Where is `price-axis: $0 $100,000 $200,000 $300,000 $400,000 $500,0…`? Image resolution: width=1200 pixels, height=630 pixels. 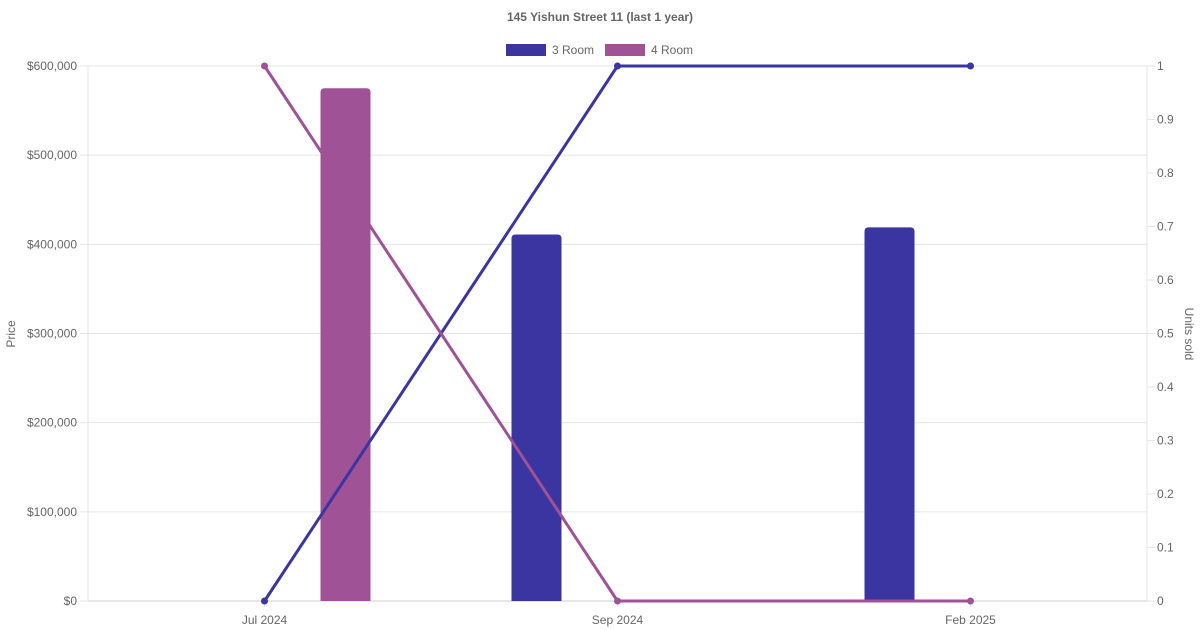 price-axis: $0 $100,000 $200,000 $300,000 $400,000 $500,0… is located at coordinates (58, 333).